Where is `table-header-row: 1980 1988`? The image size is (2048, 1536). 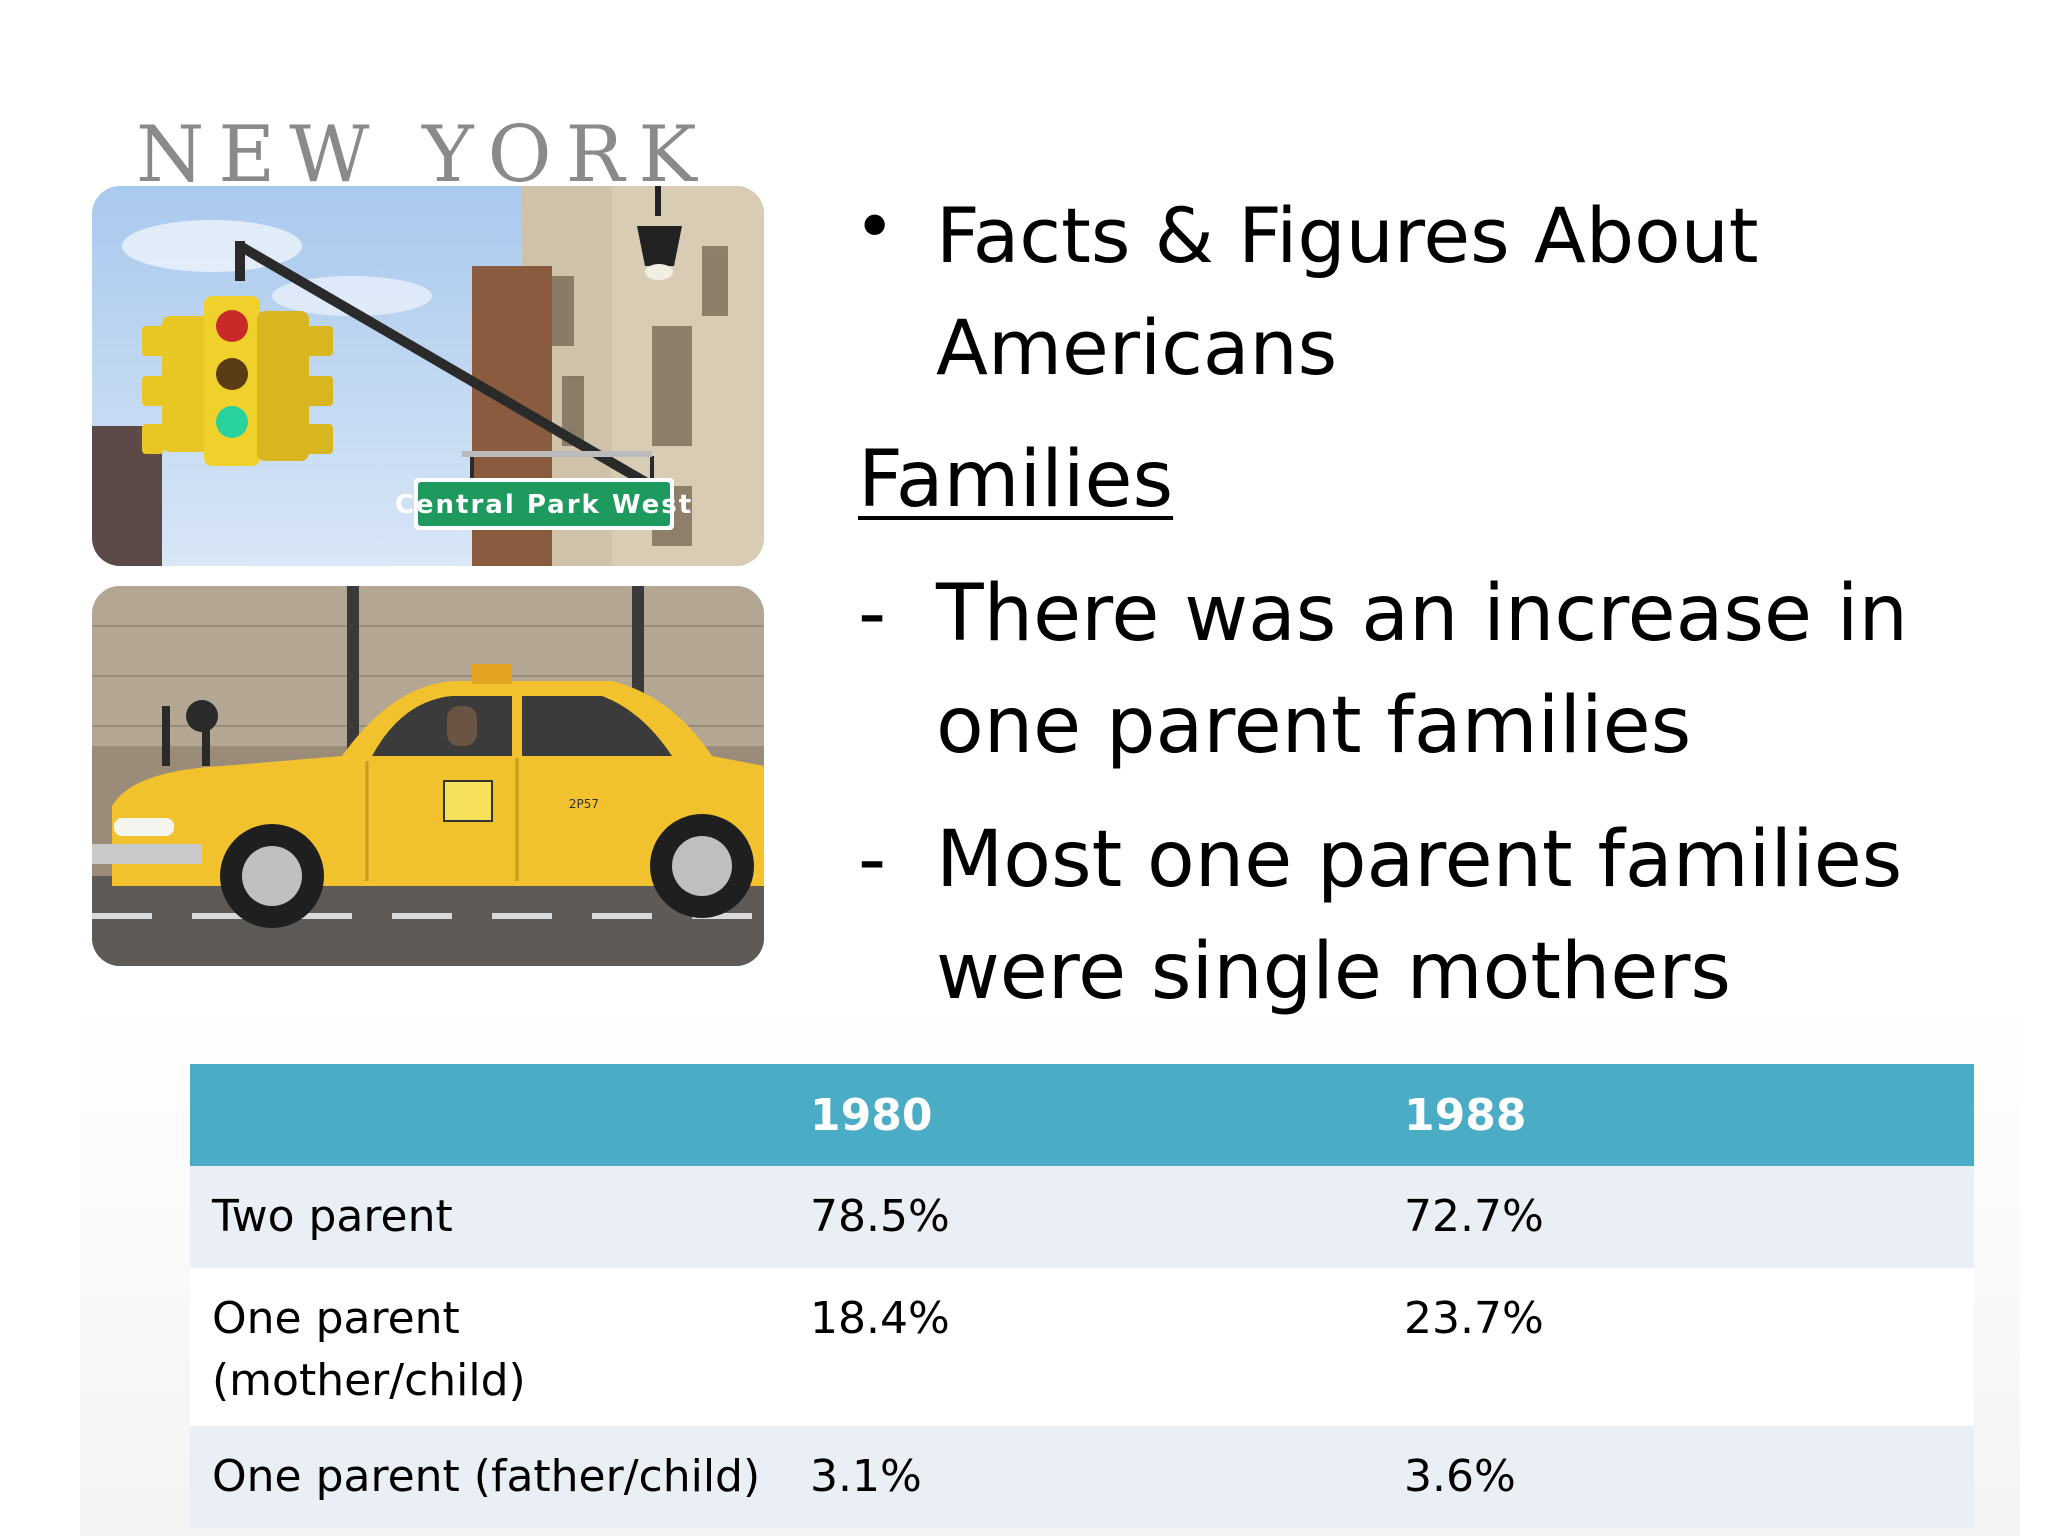
table-header-row: 1980 1988 is located at coordinates (1082, 1115).